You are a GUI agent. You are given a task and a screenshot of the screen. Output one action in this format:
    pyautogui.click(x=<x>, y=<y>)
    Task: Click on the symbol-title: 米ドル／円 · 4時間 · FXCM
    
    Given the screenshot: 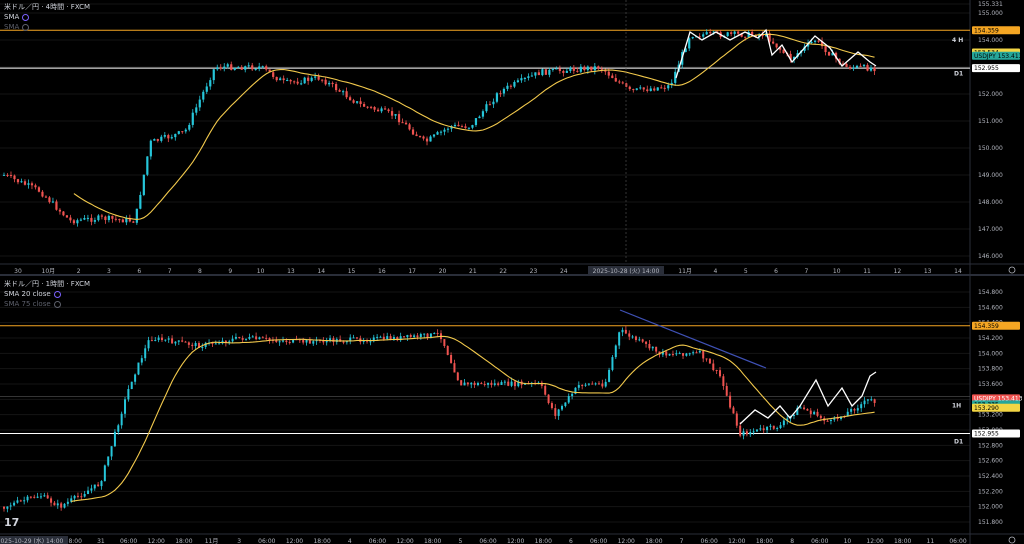 What is the action you would take?
    pyautogui.click(x=47, y=7)
    